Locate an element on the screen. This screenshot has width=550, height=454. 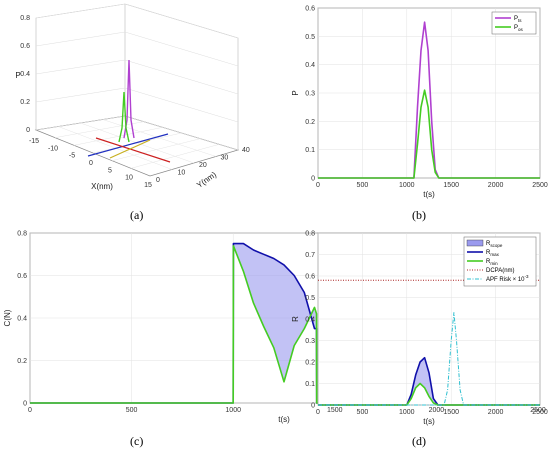
trajectory-ts-line is located at coordinates (133, 150).